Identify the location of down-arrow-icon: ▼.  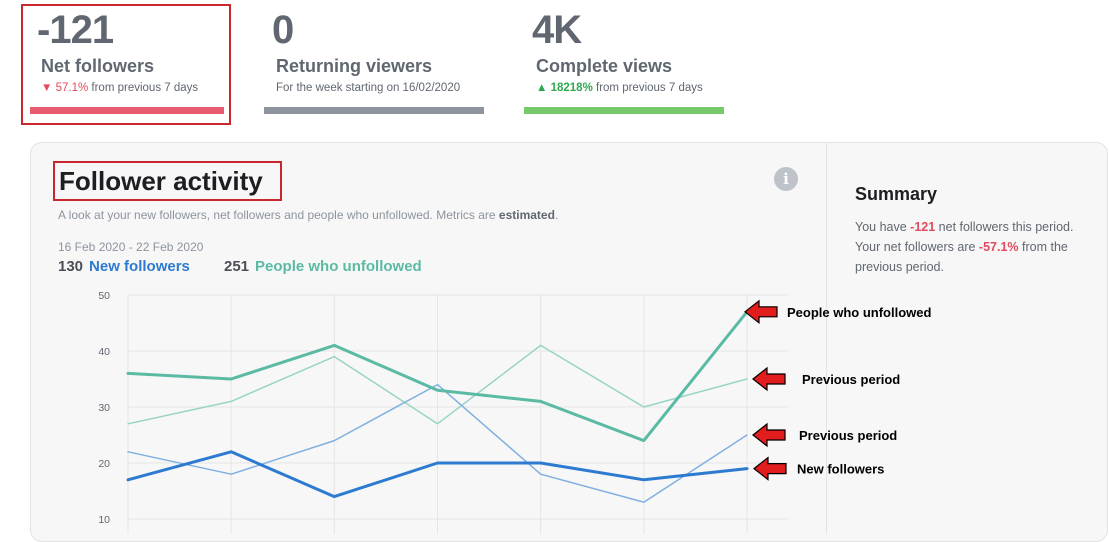
(47, 88).